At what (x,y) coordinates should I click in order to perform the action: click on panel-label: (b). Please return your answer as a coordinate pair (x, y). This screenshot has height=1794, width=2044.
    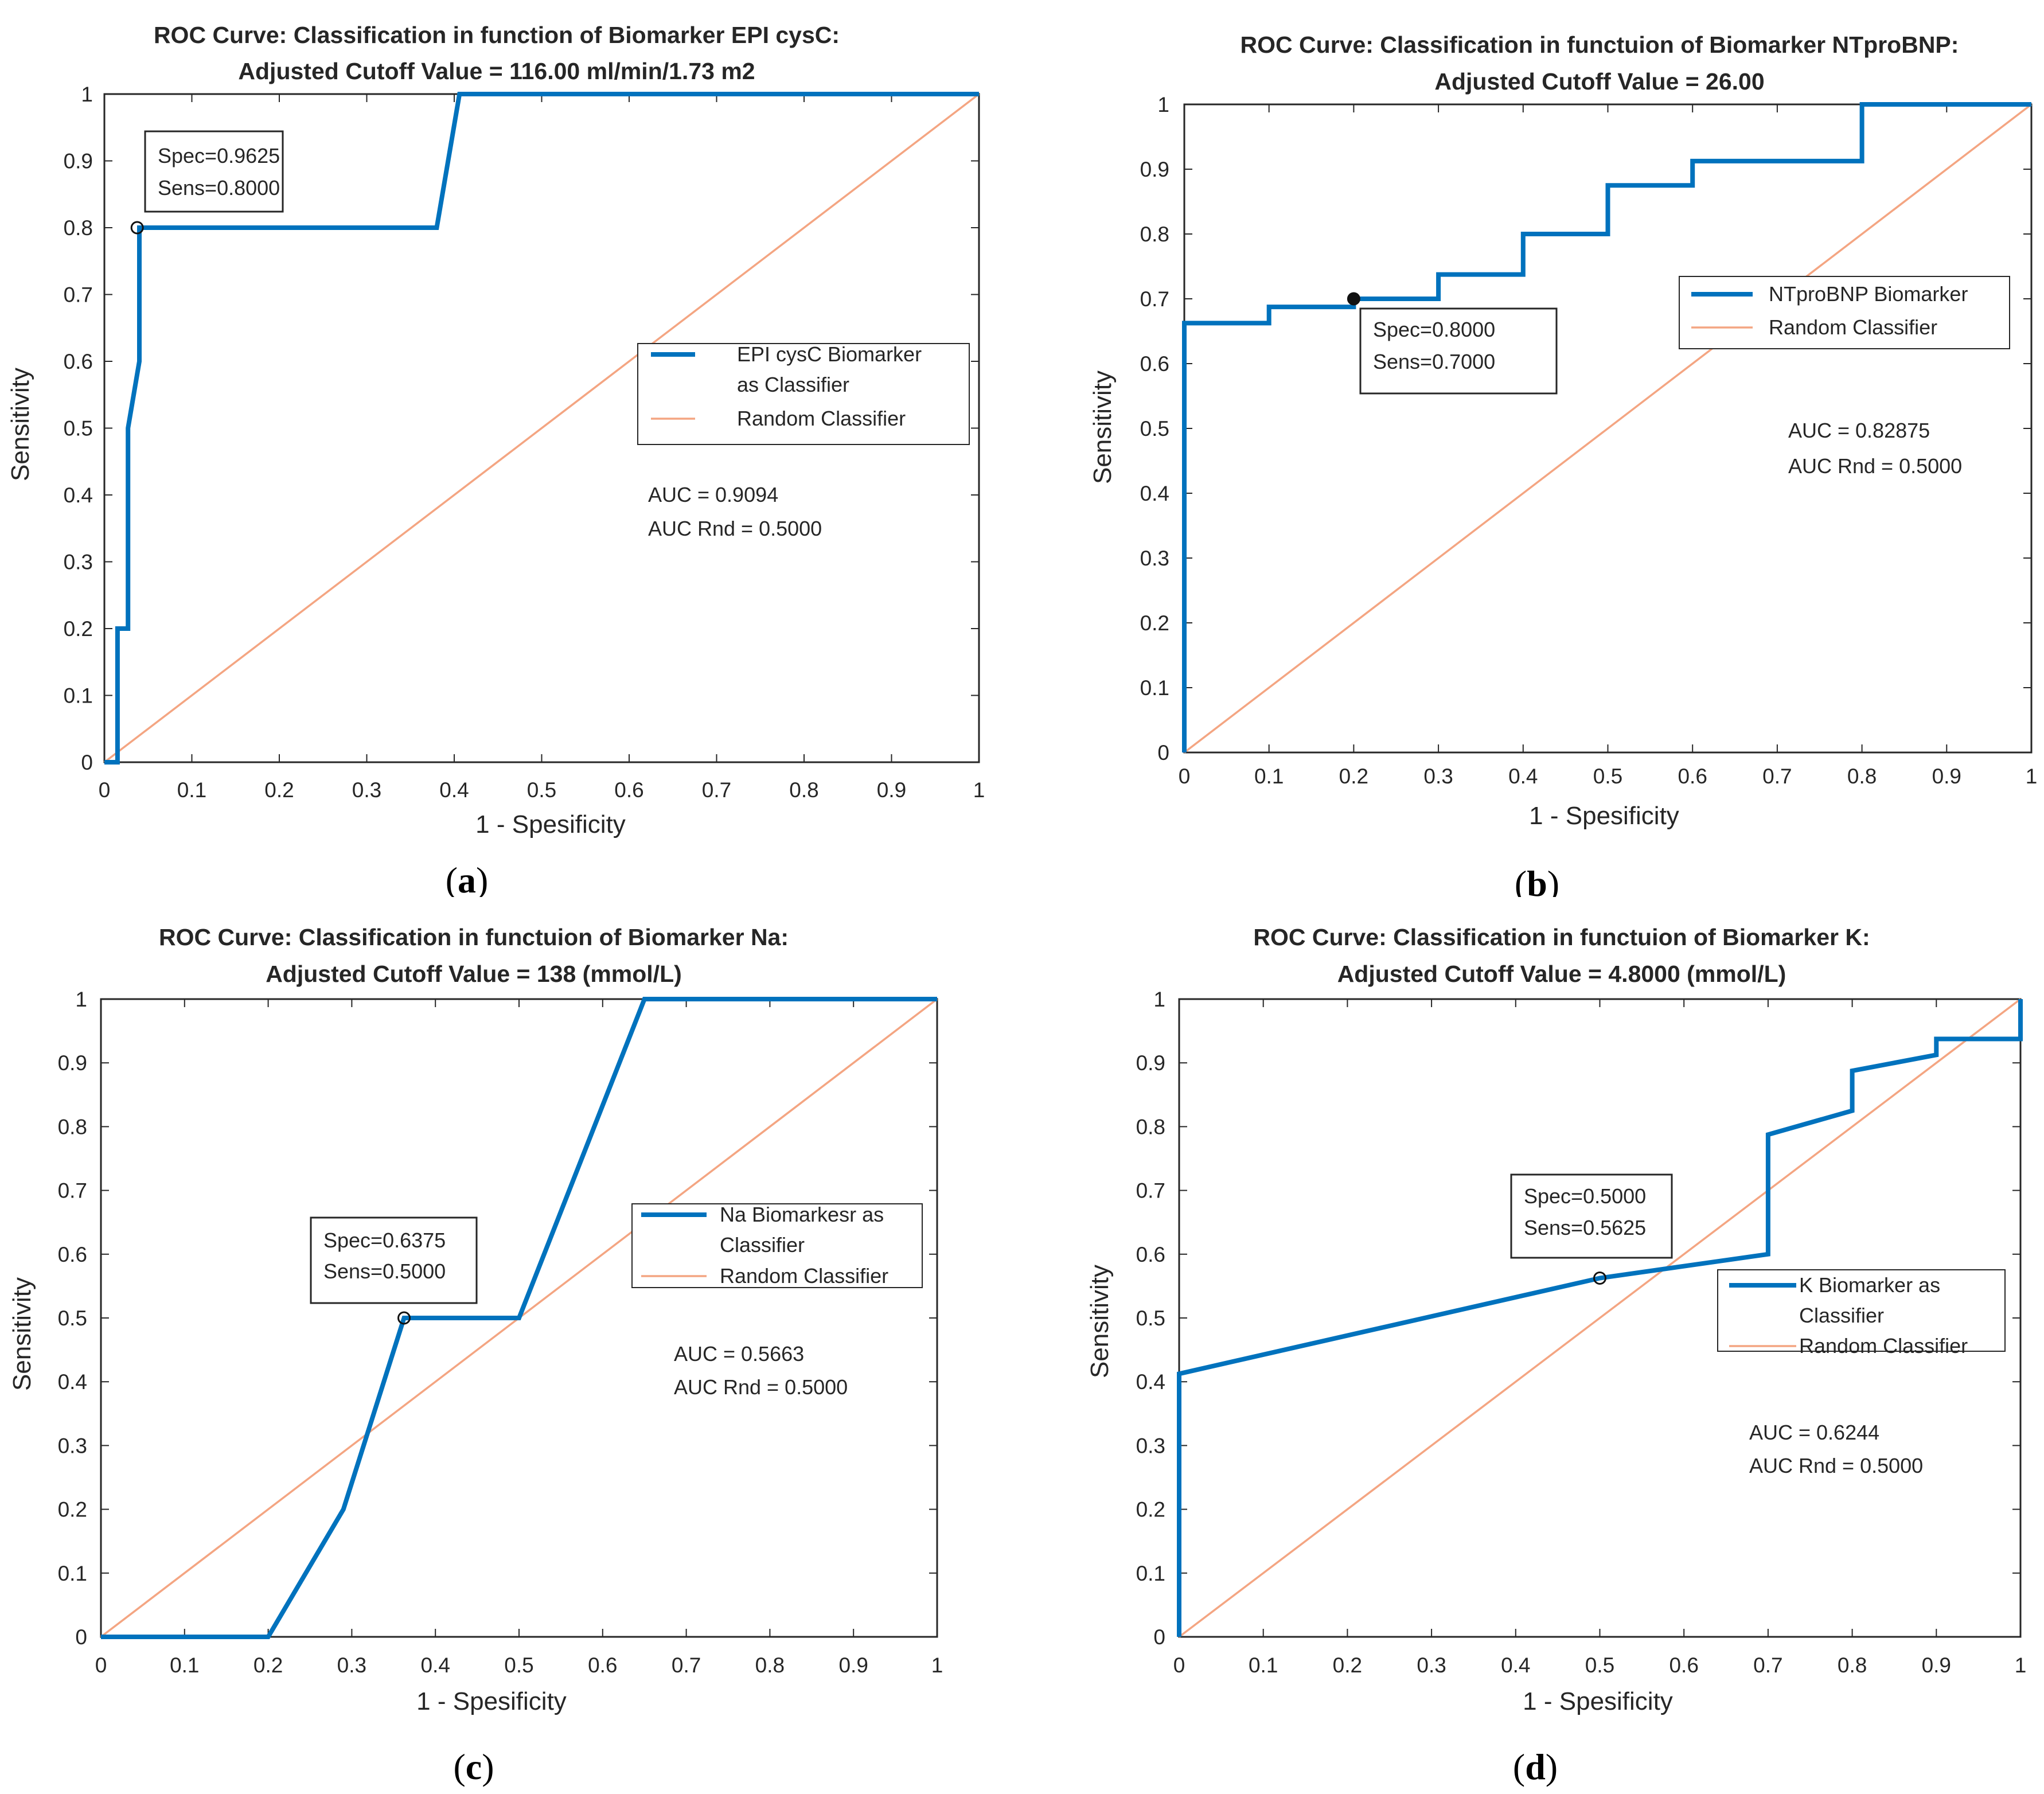
    Looking at the image, I should click on (1537, 880).